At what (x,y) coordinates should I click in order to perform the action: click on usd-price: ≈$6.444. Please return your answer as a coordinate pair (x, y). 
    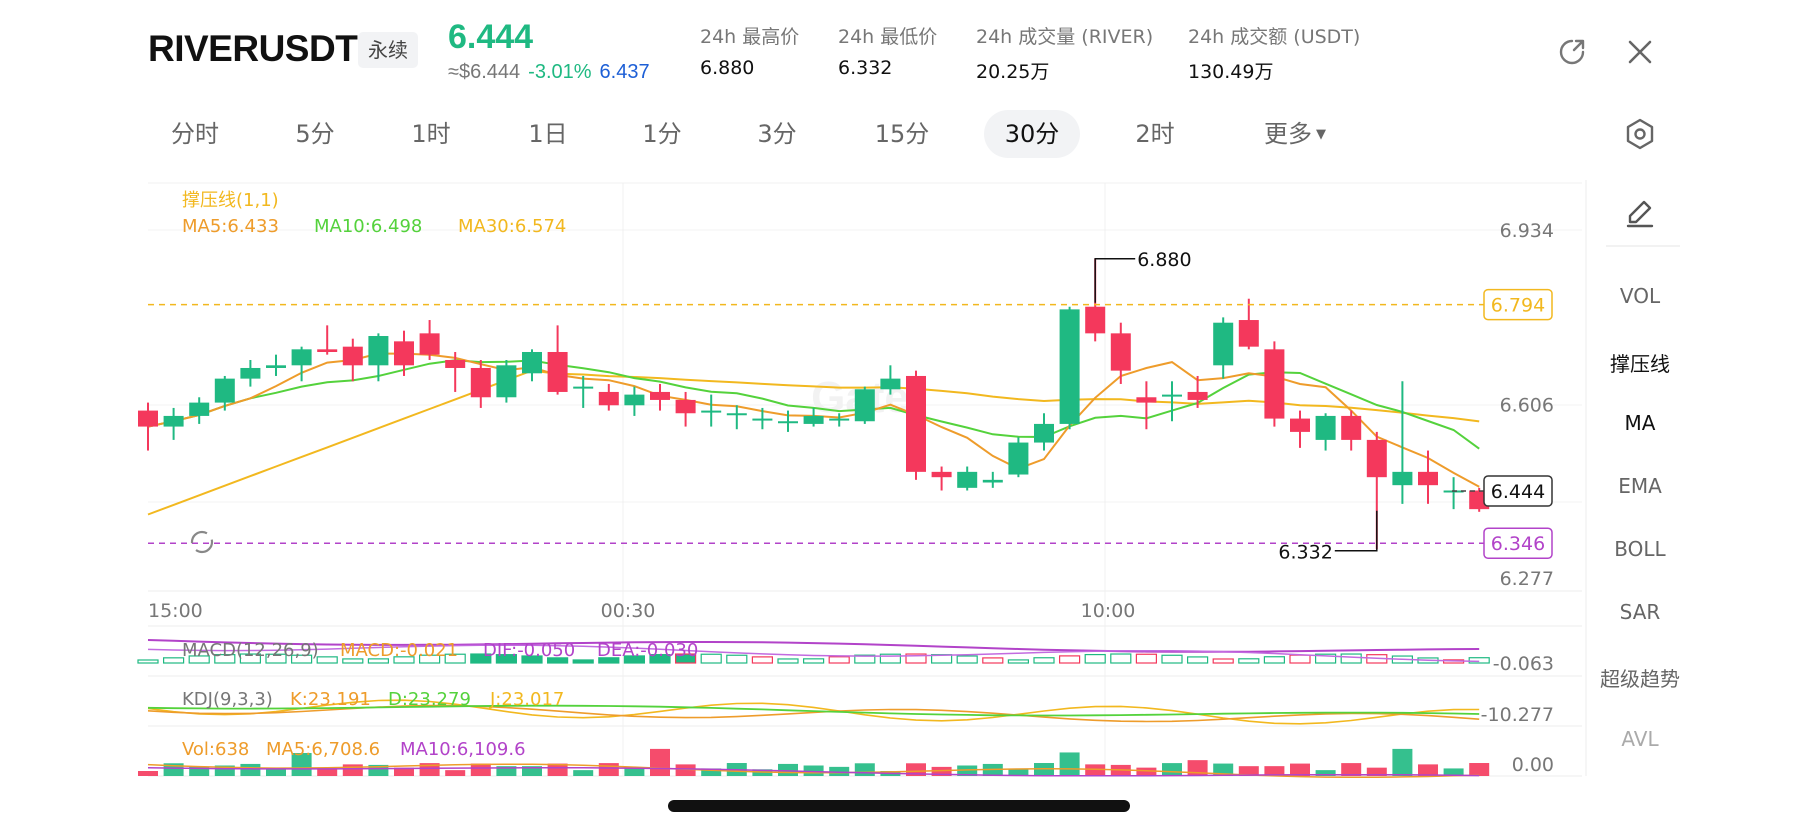
    Looking at the image, I should click on (484, 72).